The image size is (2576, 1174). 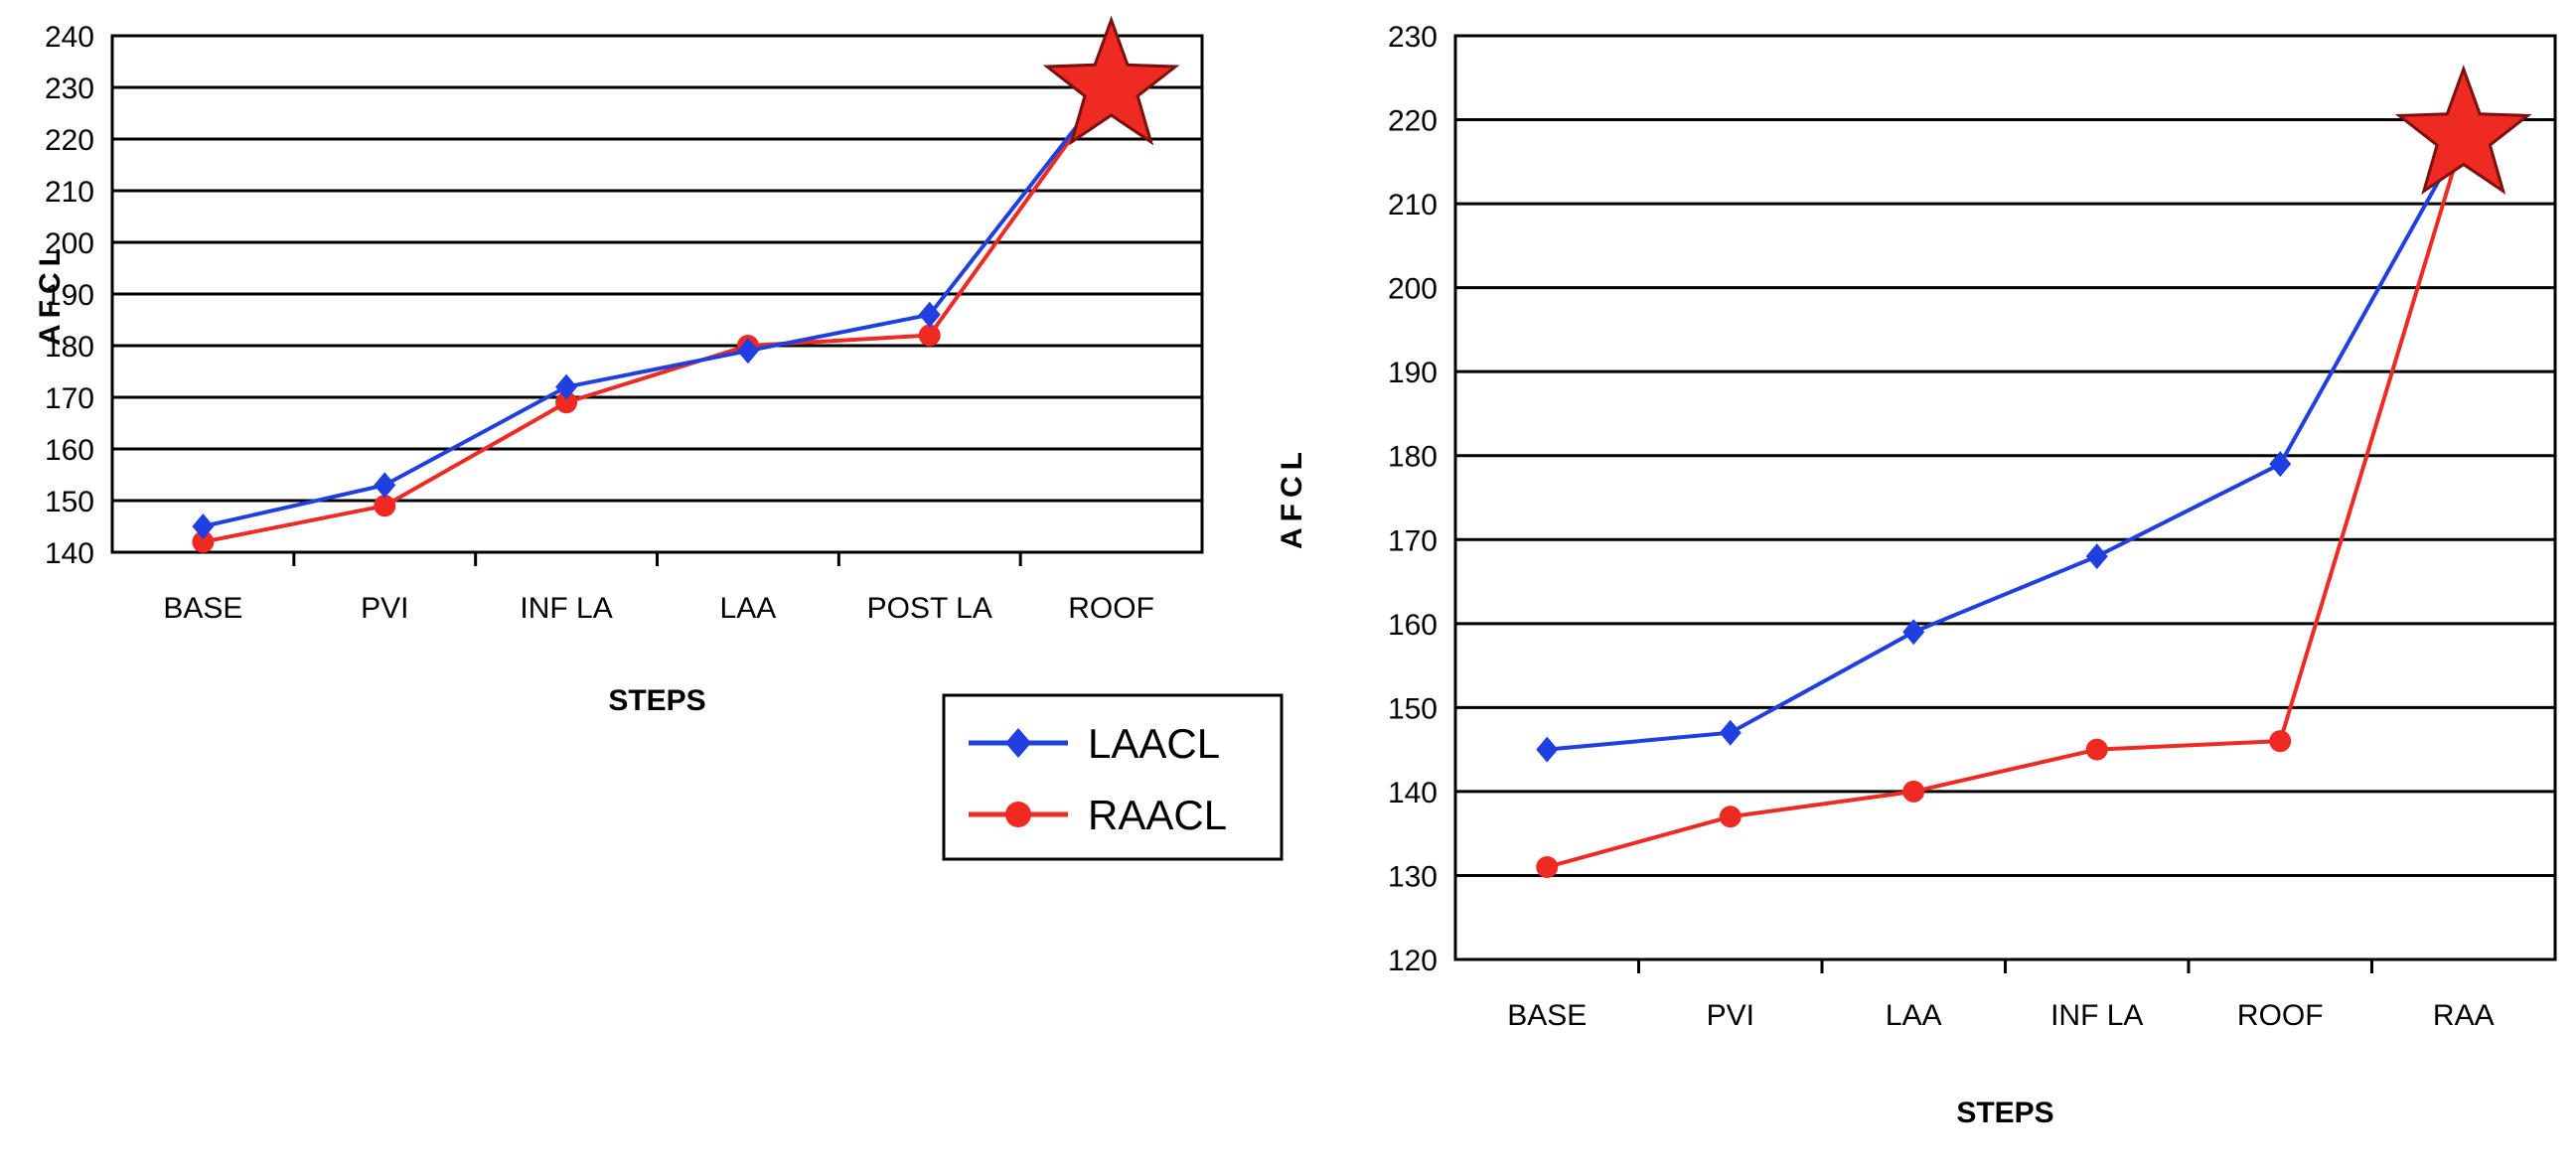 I want to click on x-tick-label: RAA, so click(x=2464, y=1015).